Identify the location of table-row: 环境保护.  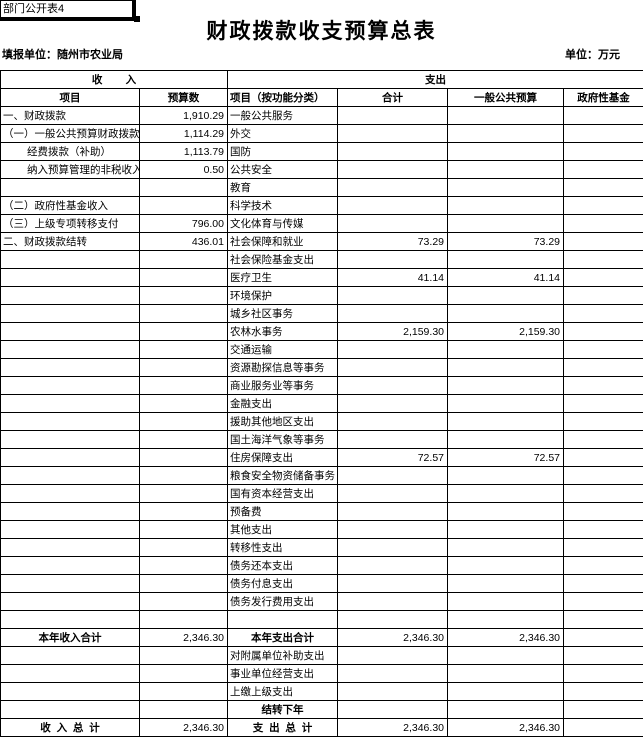
(322, 296).